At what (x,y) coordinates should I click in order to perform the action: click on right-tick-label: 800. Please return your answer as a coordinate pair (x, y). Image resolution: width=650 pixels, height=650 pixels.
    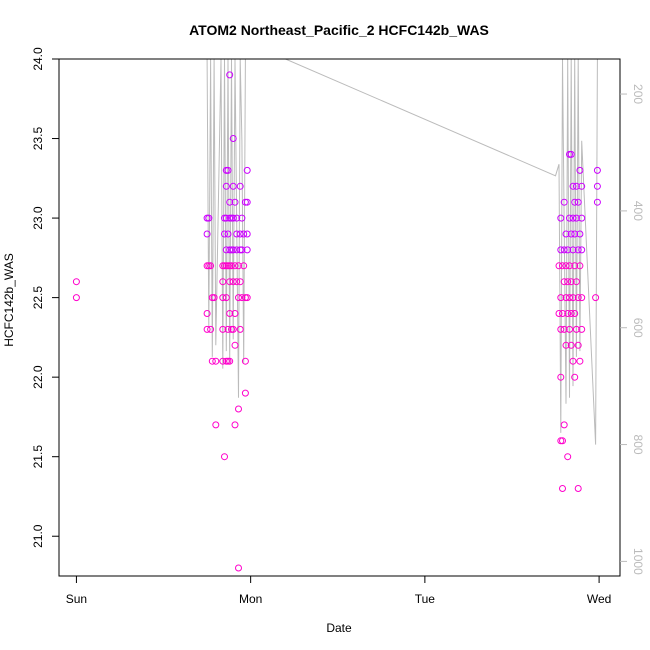
    Looking at the image, I should click on (638, 445).